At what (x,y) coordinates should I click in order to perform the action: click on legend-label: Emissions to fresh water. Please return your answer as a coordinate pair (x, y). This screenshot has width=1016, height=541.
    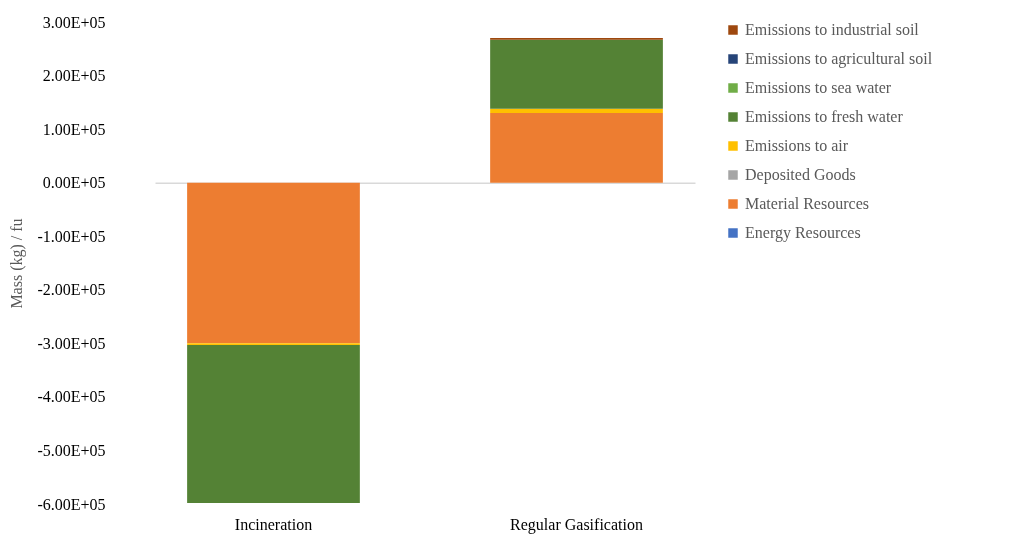
    Looking at the image, I should click on (824, 116).